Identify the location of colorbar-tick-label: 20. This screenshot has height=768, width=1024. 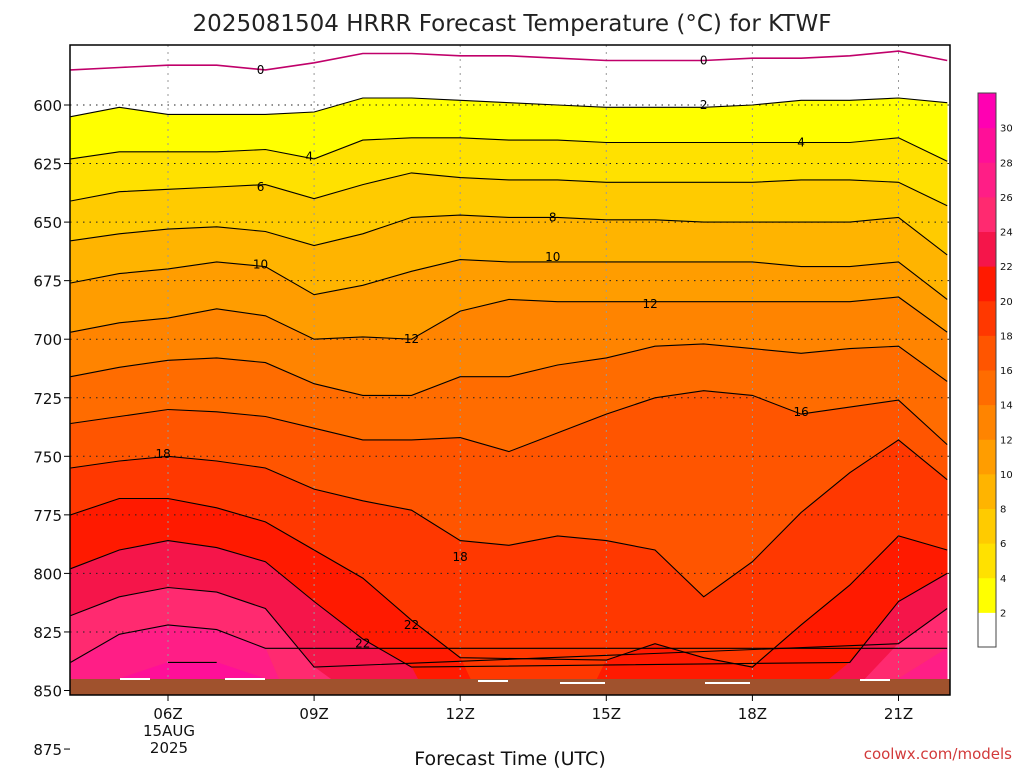
(1006, 302).